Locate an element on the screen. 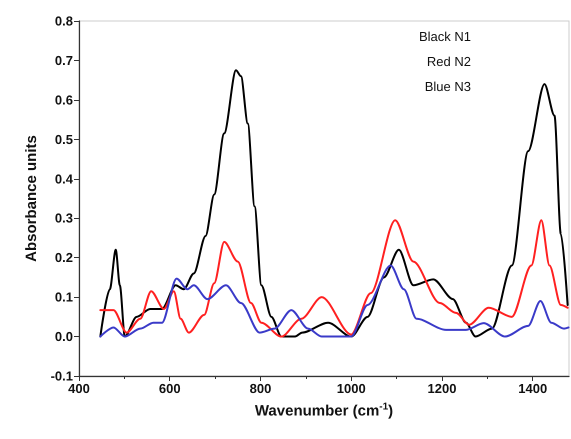 The width and height of the screenshot is (571, 439). y-tick-label: 0.8 is located at coordinates (63, 21).